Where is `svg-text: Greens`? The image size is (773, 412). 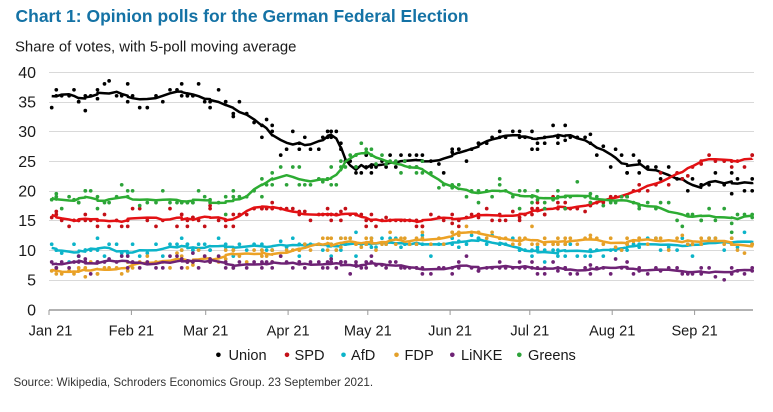 svg-text: Greens is located at coordinates (552, 356).